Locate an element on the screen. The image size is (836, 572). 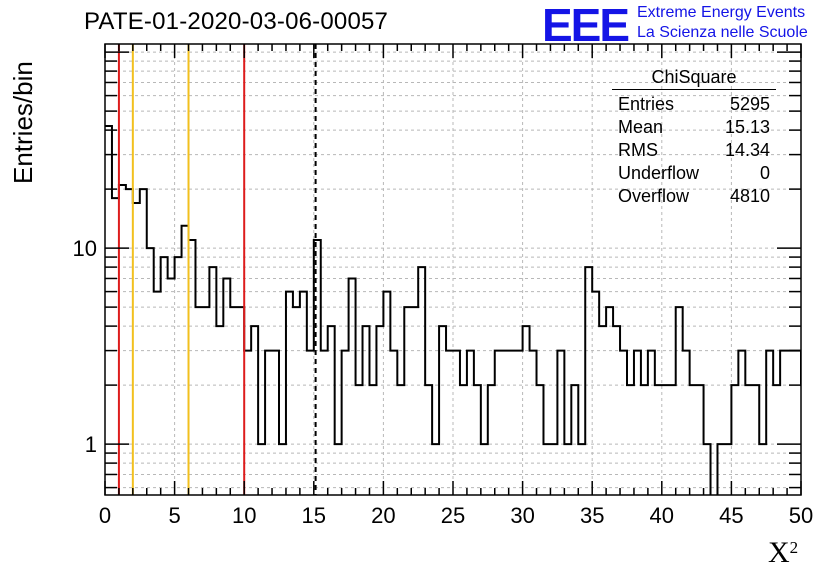
stats-value: 4810 is located at coordinates (749, 196).